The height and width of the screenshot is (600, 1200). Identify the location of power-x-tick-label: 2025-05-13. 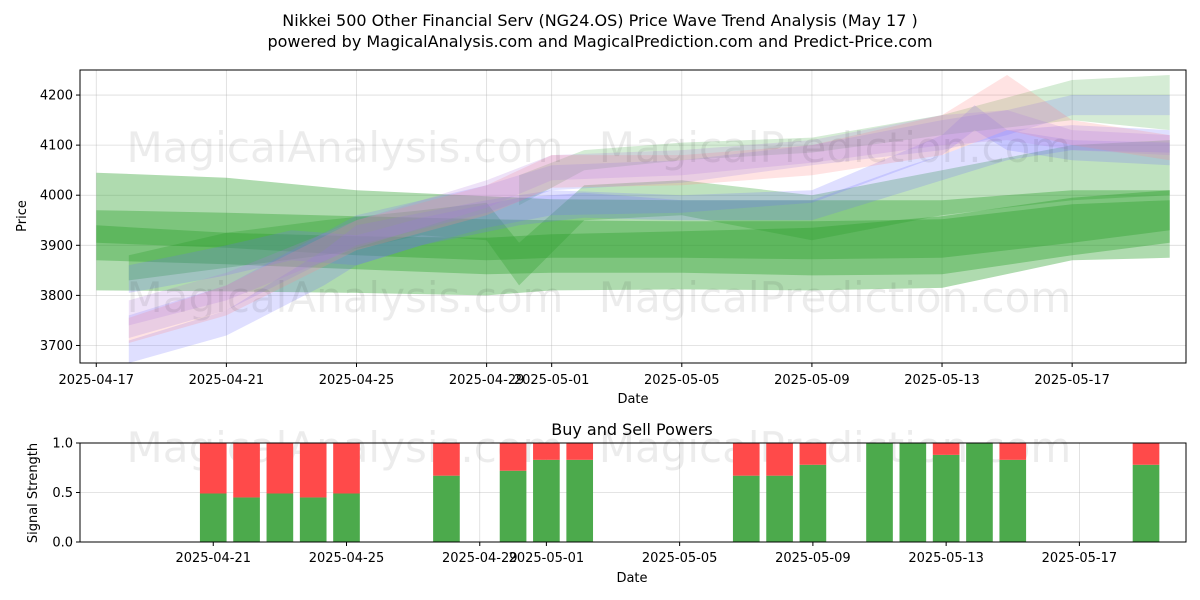
(946, 558).